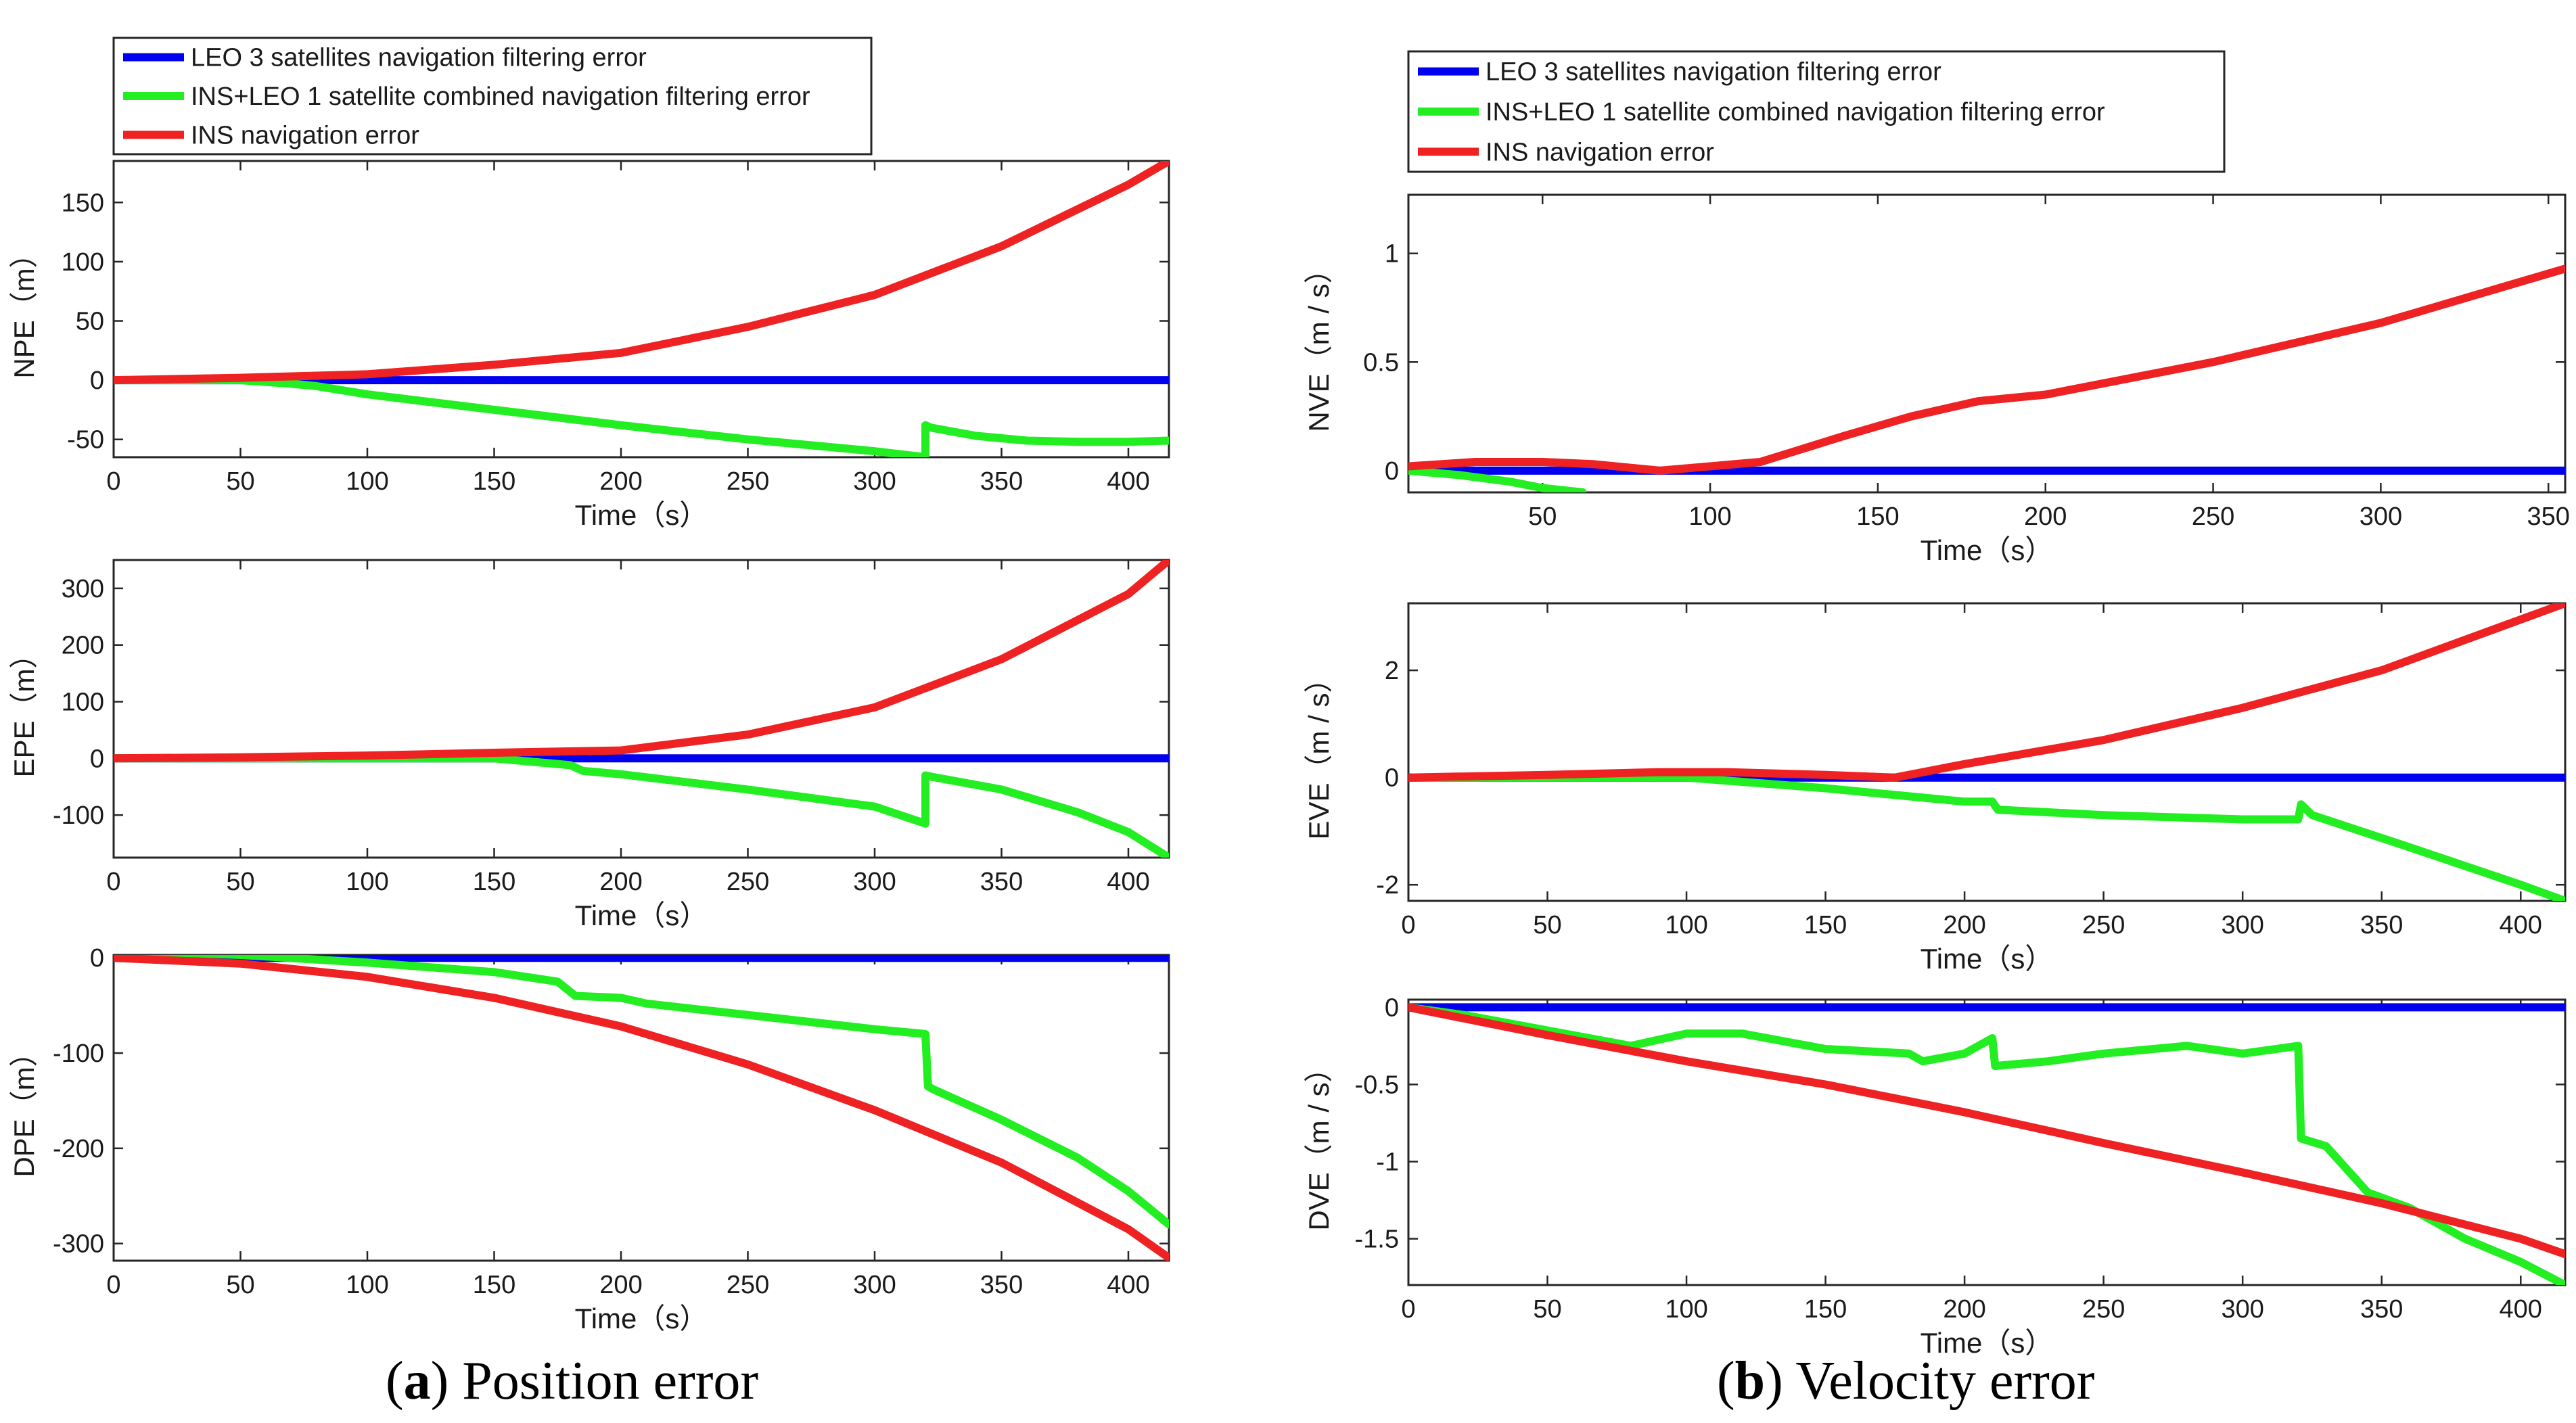 The image size is (2576, 1423). What do you see at coordinates (85, 440) in the screenshot?
I see `y-tick-label: -50` at bounding box center [85, 440].